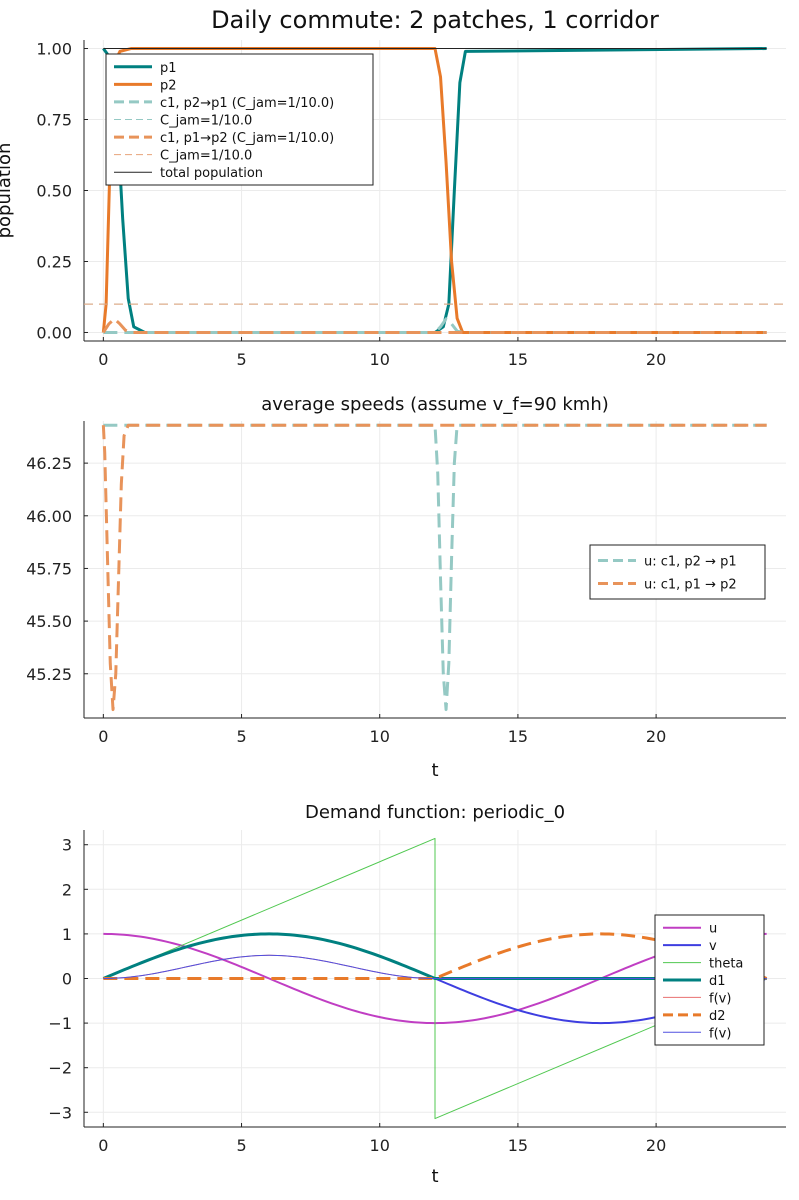 This screenshot has height=1200, width=799. I want to click on legend-entry: d2, so click(717, 1016).